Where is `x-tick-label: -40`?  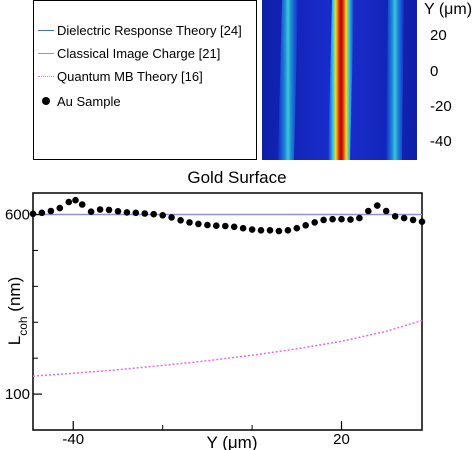 x-tick-label: -40 is located at coordinates (73, 439).